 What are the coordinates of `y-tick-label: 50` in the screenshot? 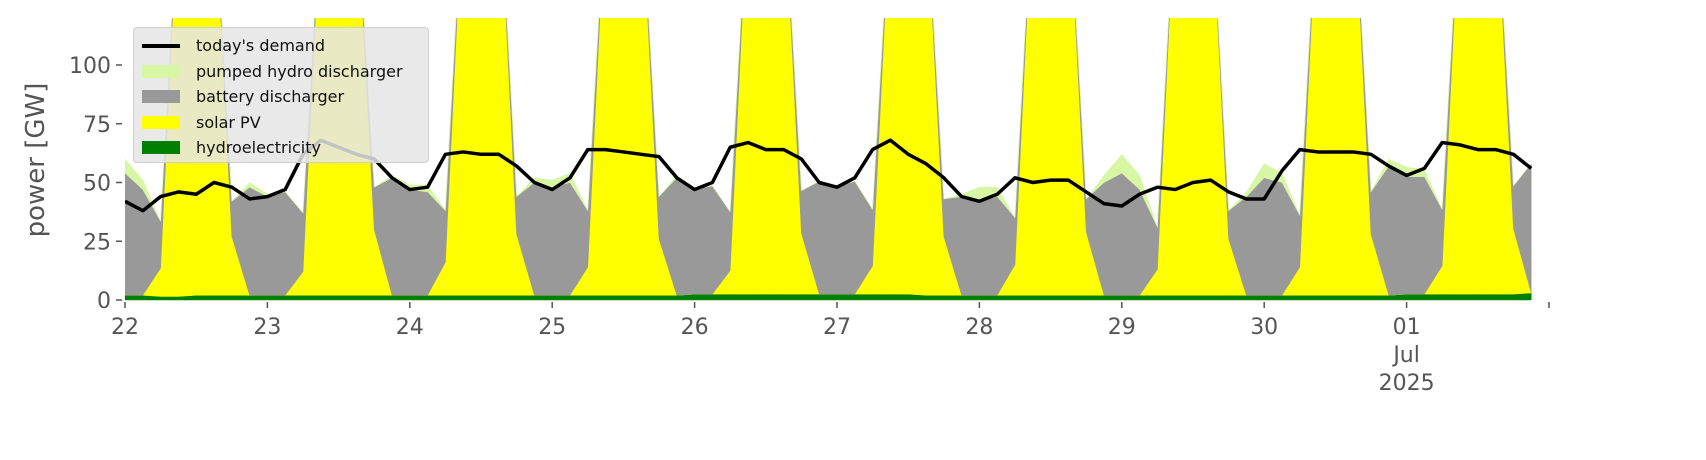 It's located at (97, 184).